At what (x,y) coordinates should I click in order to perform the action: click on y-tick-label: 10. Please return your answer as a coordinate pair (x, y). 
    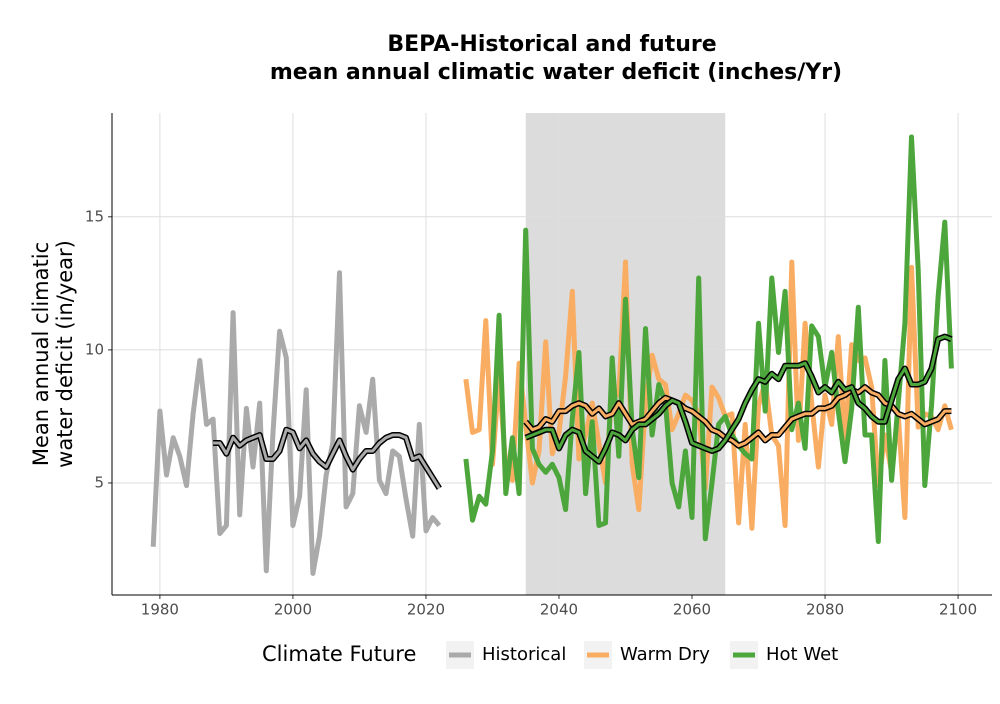
    Looking at the image, I should click on (94, 349).